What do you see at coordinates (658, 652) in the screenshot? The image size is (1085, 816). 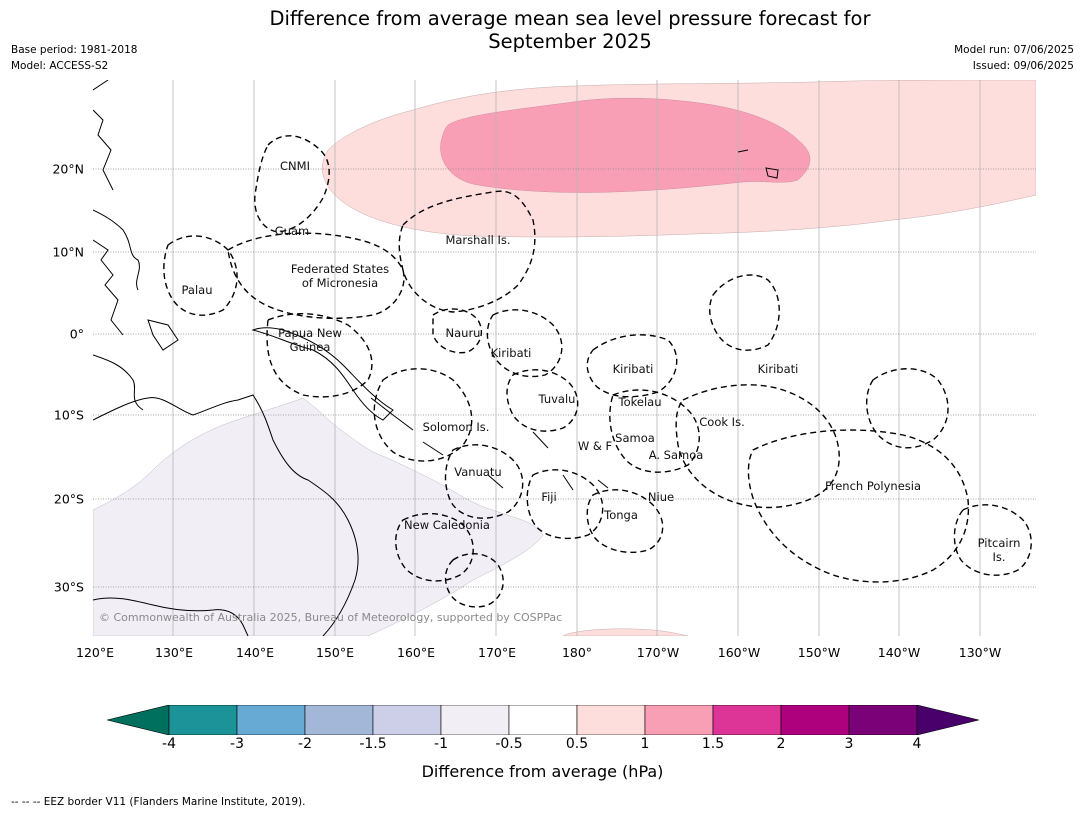 I see `x-tick: 170°W` at bounding box center [658, 652].